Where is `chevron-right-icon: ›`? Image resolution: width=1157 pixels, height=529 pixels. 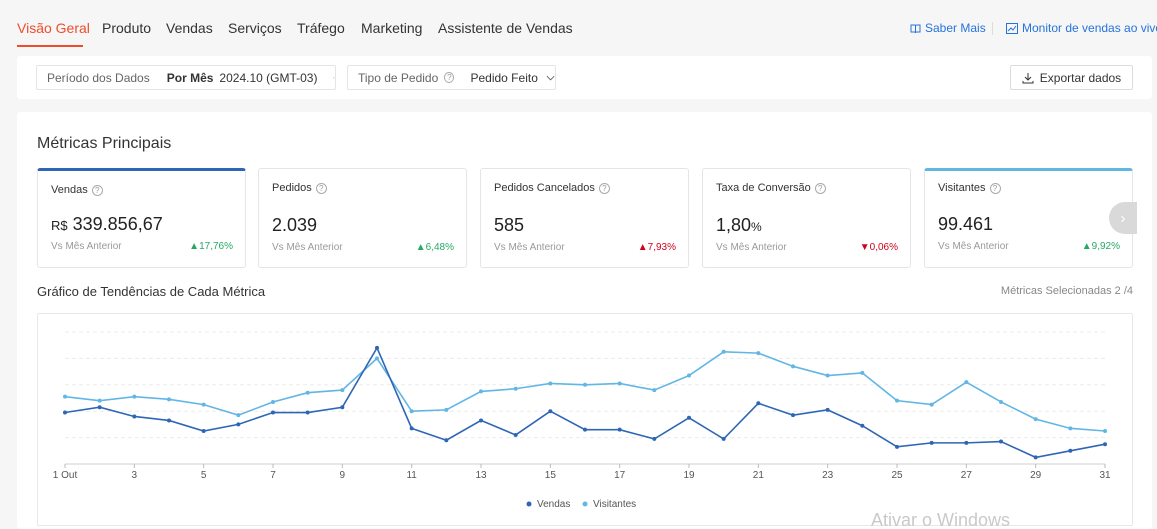 chevron-right-icon: › is located at coordinates (1123, 218).